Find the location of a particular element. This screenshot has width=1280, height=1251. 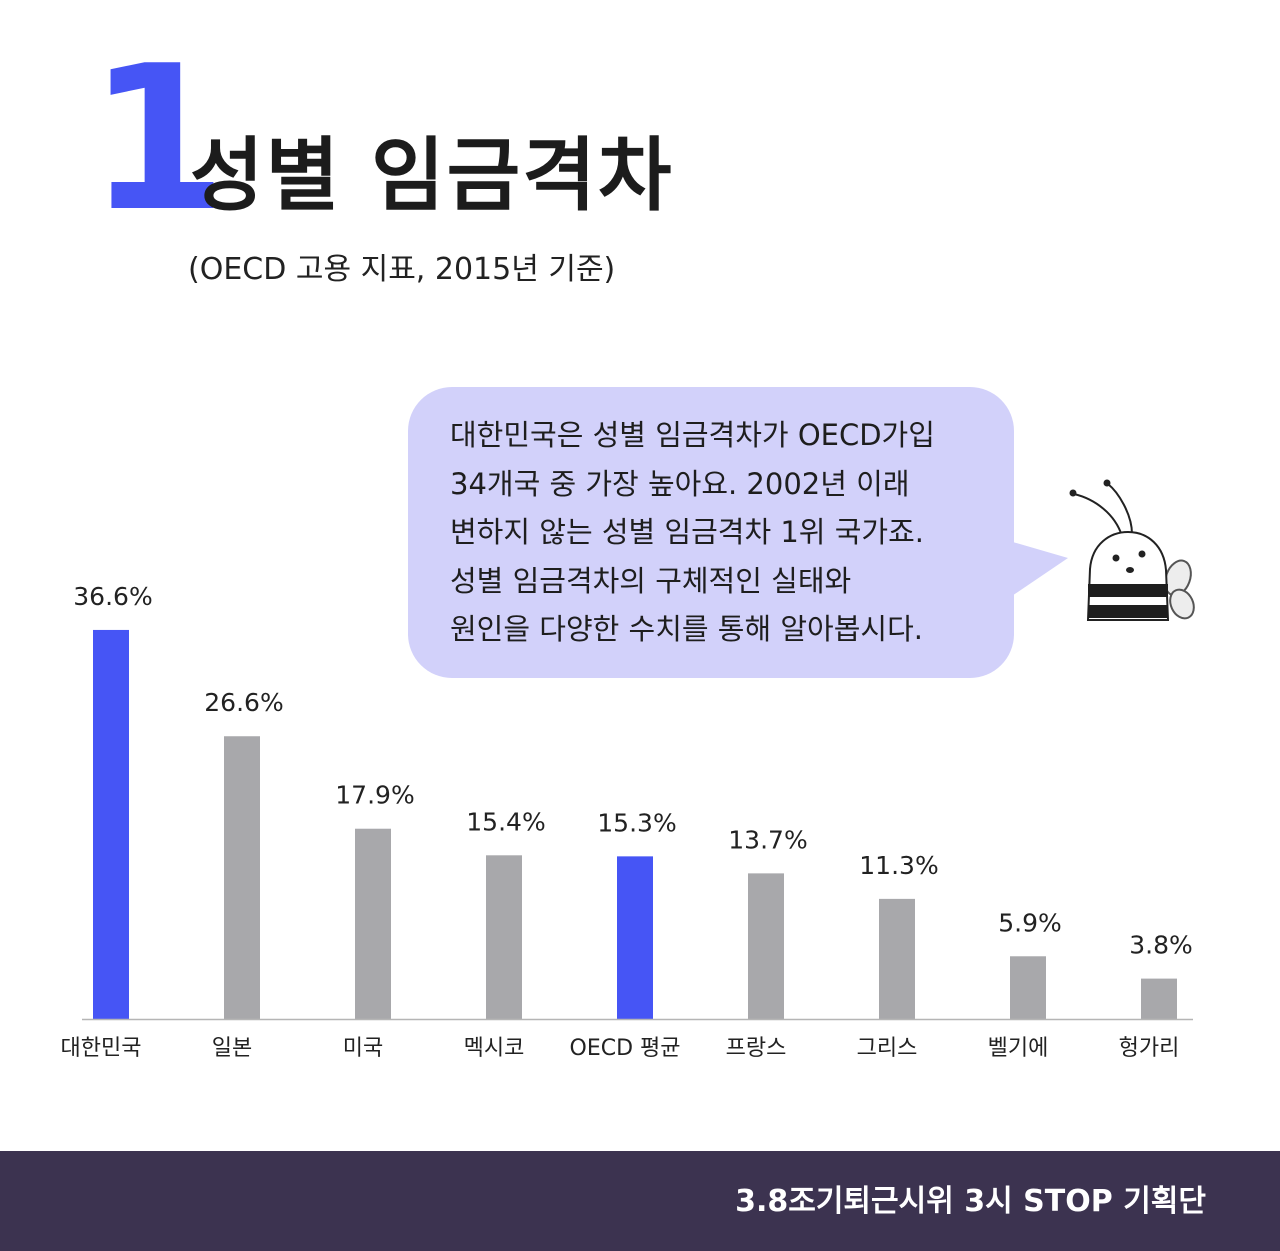

data-label-5: 13.7% is located at coordinates (767, 839).